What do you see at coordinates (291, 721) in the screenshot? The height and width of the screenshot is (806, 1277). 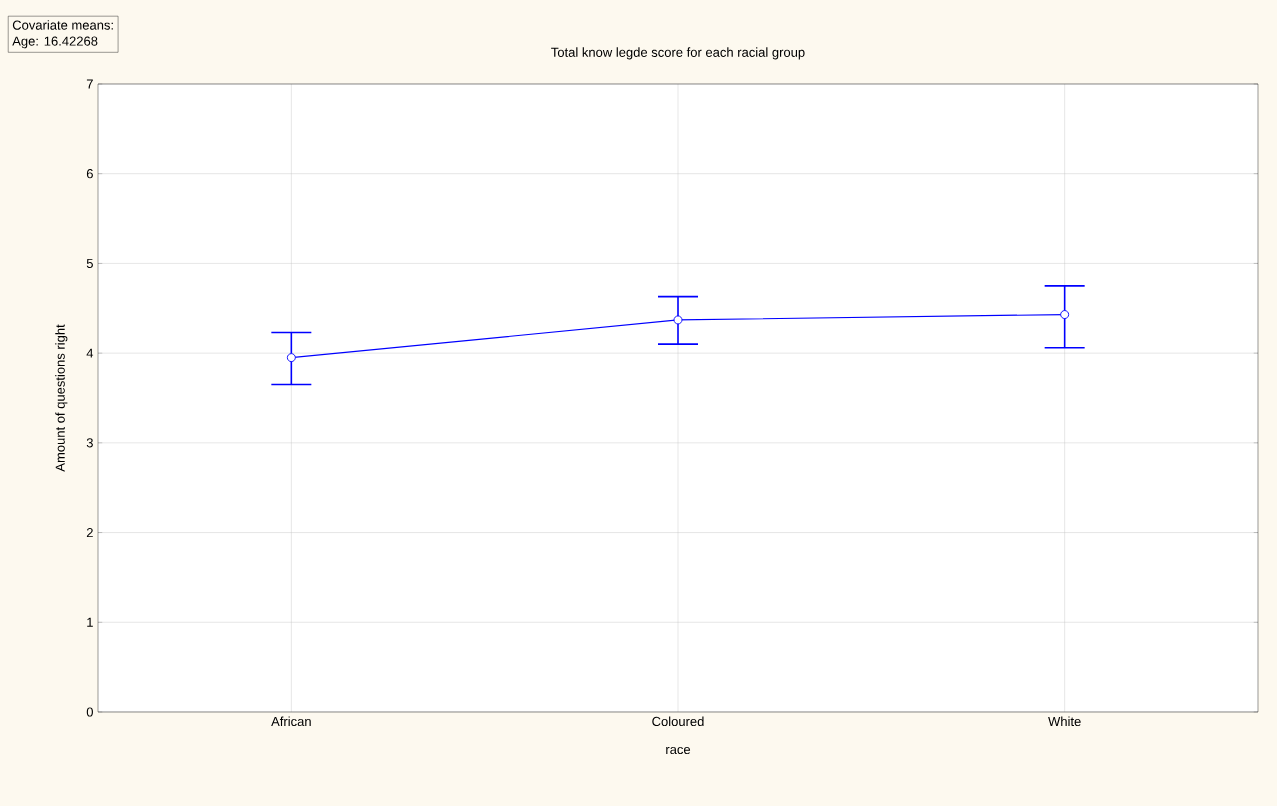 I see `x-tick-label: African` at bounding box center [291, 721].